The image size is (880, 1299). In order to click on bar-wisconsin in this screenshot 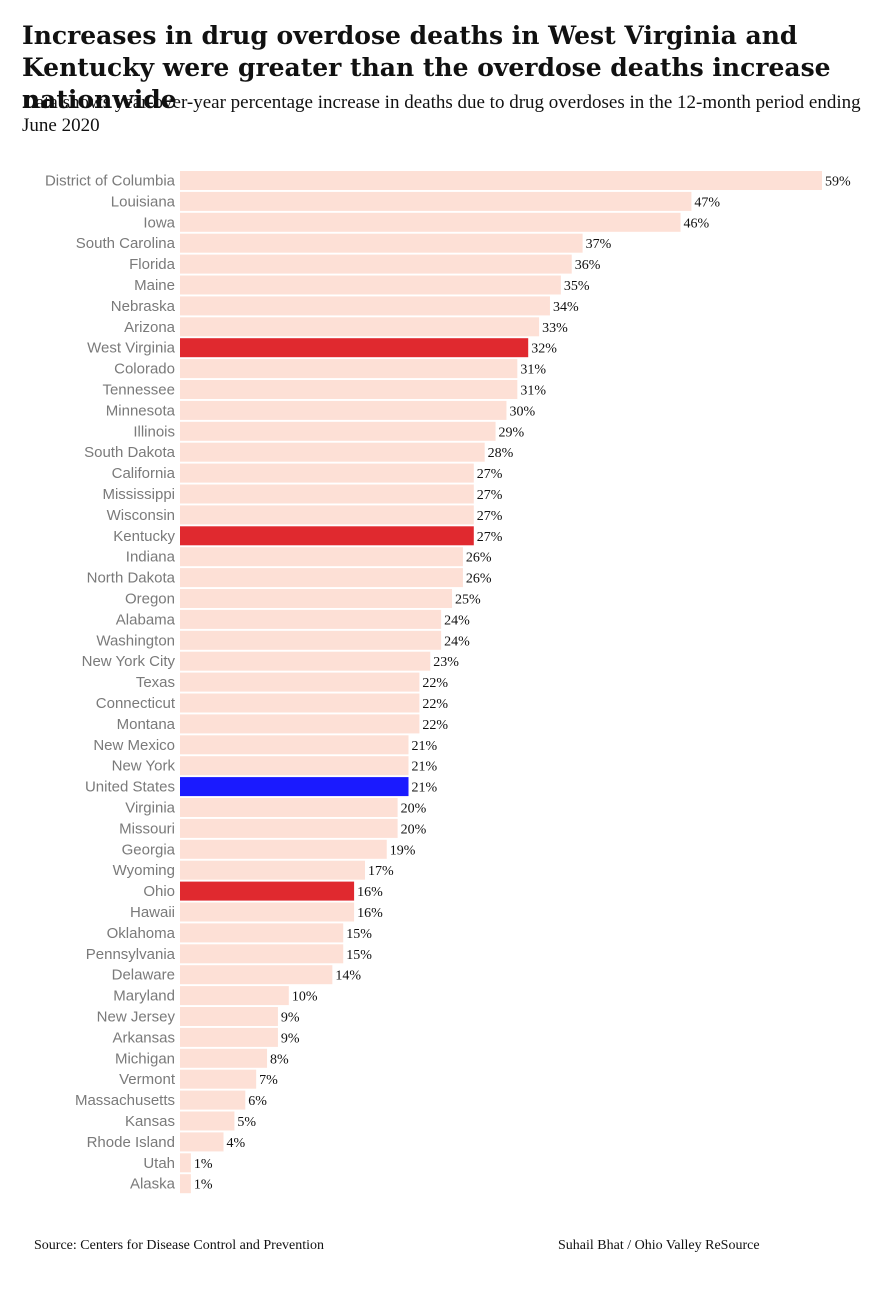, I will do `click(327, 515)`.